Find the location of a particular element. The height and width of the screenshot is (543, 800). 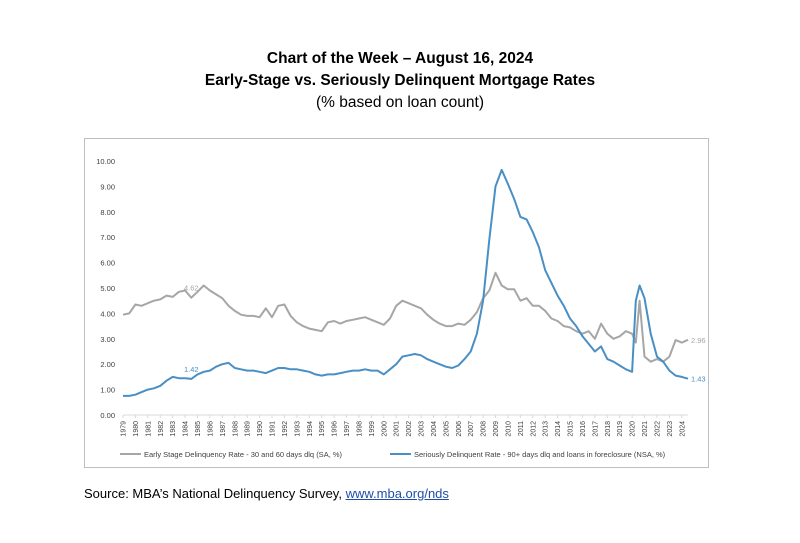

x-tick-label: 2008 is located at coordinates (484, 429).